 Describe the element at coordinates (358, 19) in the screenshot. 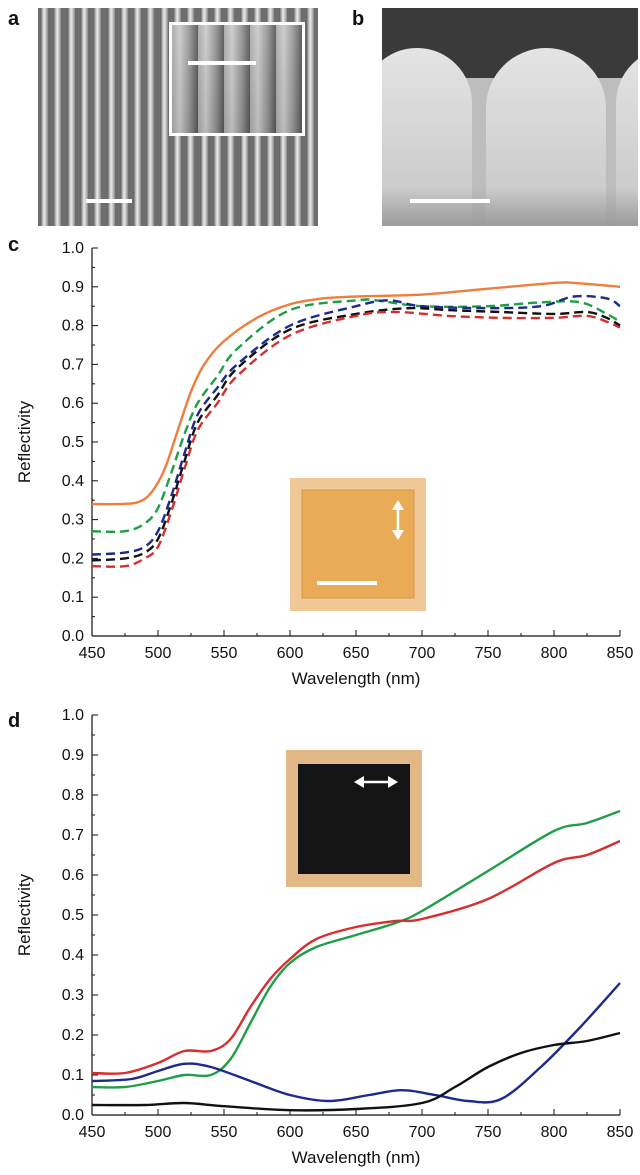

I see `panel-label-b: b` at that location.